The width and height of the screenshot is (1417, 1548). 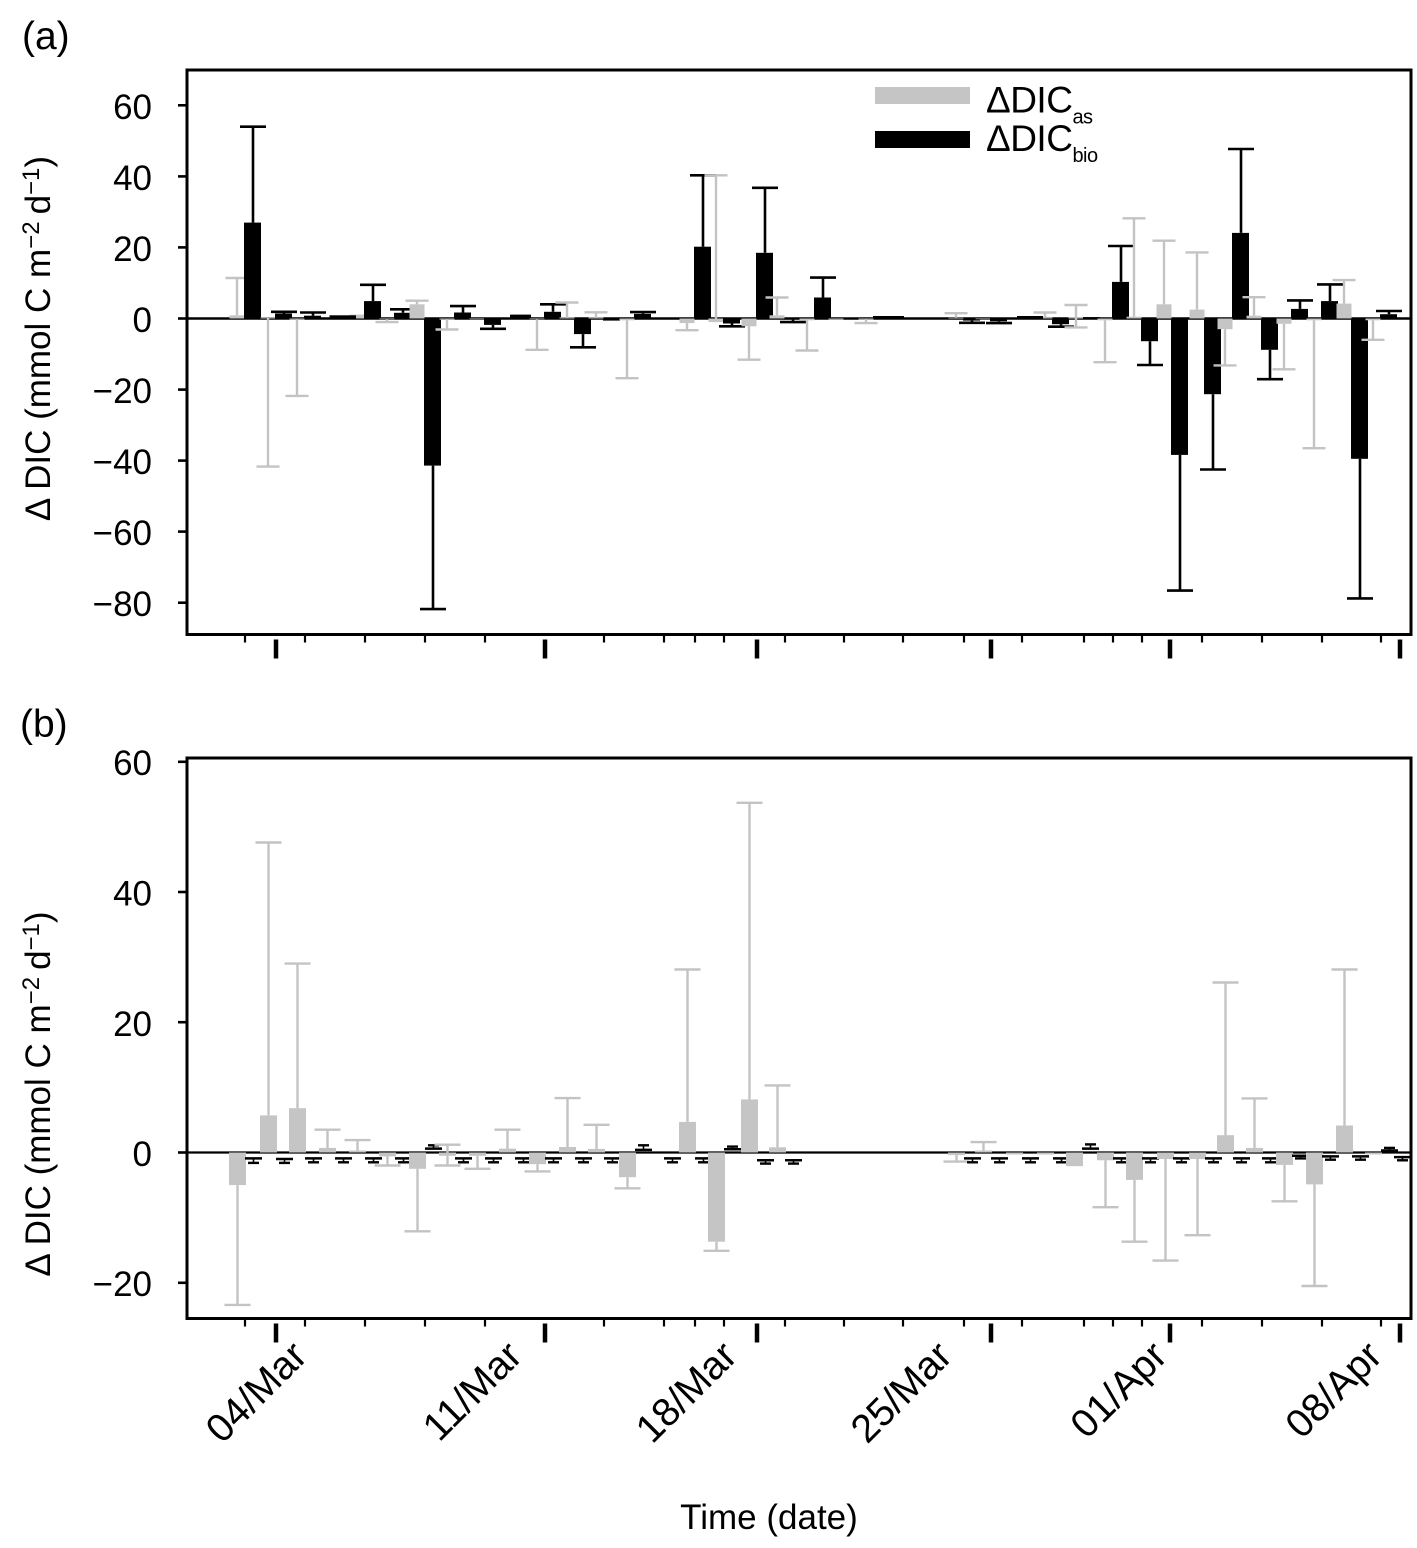 I want to click on svg-text: (b), so click(x=44, y=724).